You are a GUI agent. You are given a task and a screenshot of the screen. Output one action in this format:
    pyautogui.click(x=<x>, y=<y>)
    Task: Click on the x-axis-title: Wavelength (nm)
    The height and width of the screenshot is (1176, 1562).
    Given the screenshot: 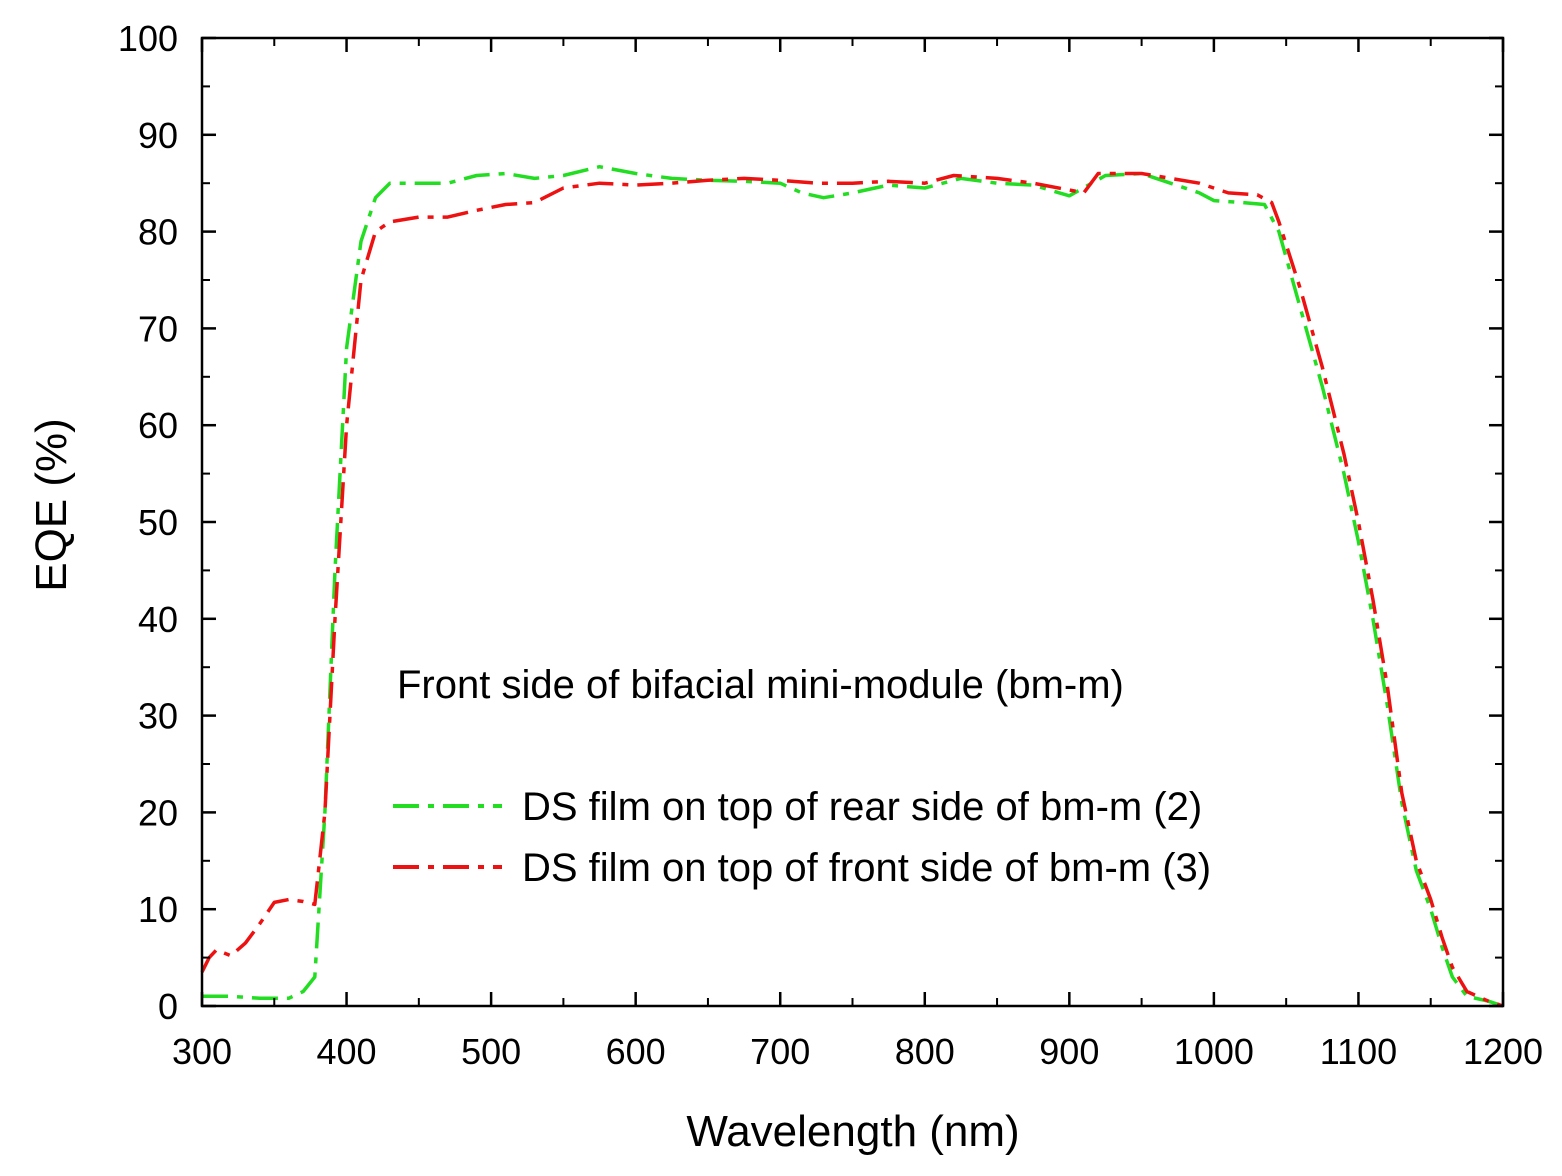 What is the action you would take?
    pyautogui.click(x=852, y=1131)
    